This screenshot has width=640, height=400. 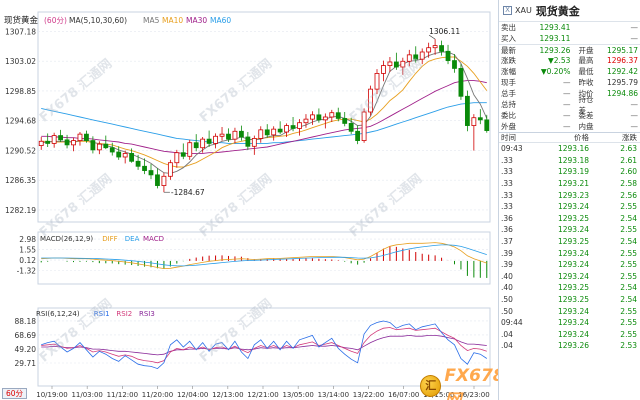 I want to click on tick-time: .36, so click(x=507, y=218).